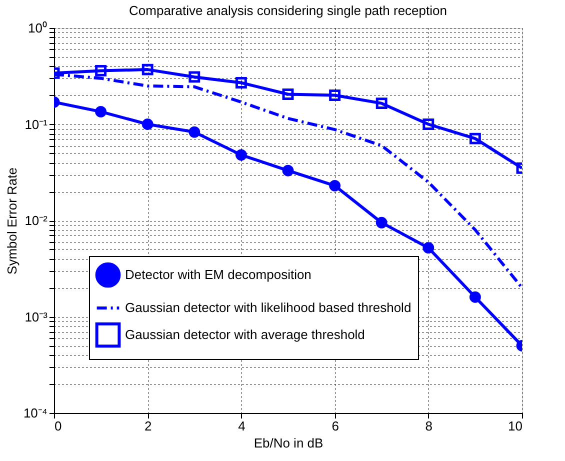 The height and width of the screenshot is (461, 565). Describe the element at coordinates (335, 426) in the screenshot. I see `x-tick-label: 6` at that location.